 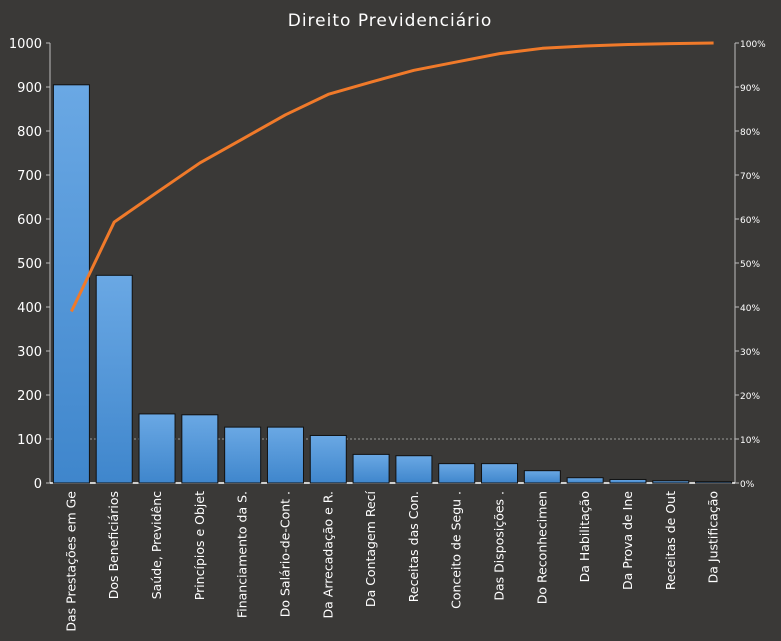 I want to click on x-tick-label: Princípios e Objet, so click(x=199, y=545).